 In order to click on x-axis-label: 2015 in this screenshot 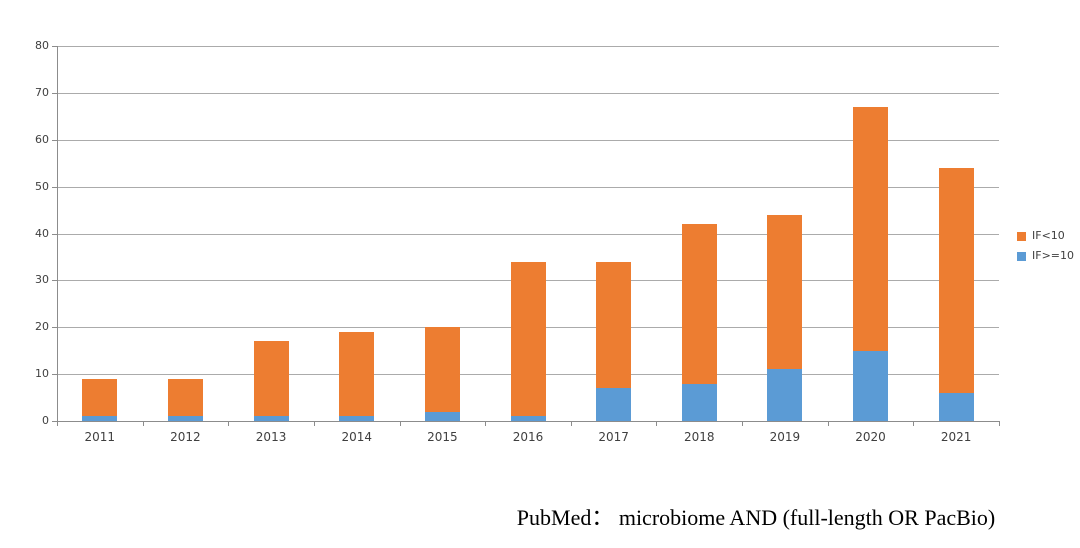, I will do `click(442, 437)`.